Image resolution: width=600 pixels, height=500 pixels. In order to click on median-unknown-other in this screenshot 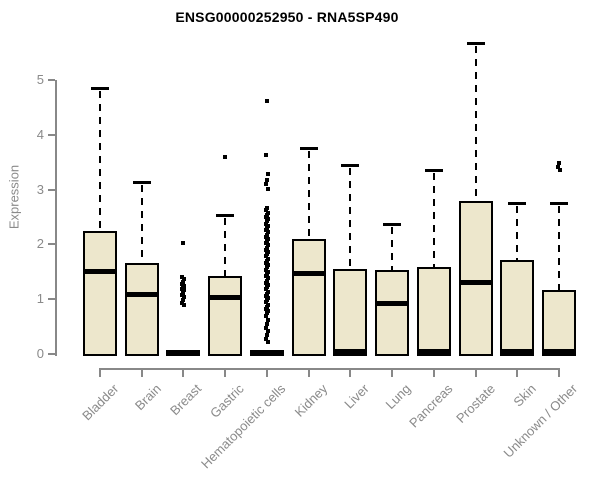, I will do `click(559, 351)`.